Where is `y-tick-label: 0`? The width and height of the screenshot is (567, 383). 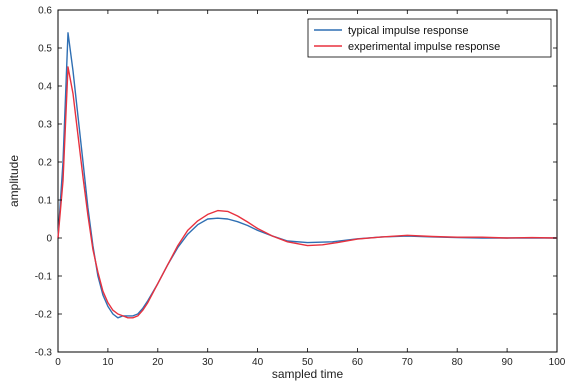 y-tick-label: 0 is located at coordinates (49, 239).